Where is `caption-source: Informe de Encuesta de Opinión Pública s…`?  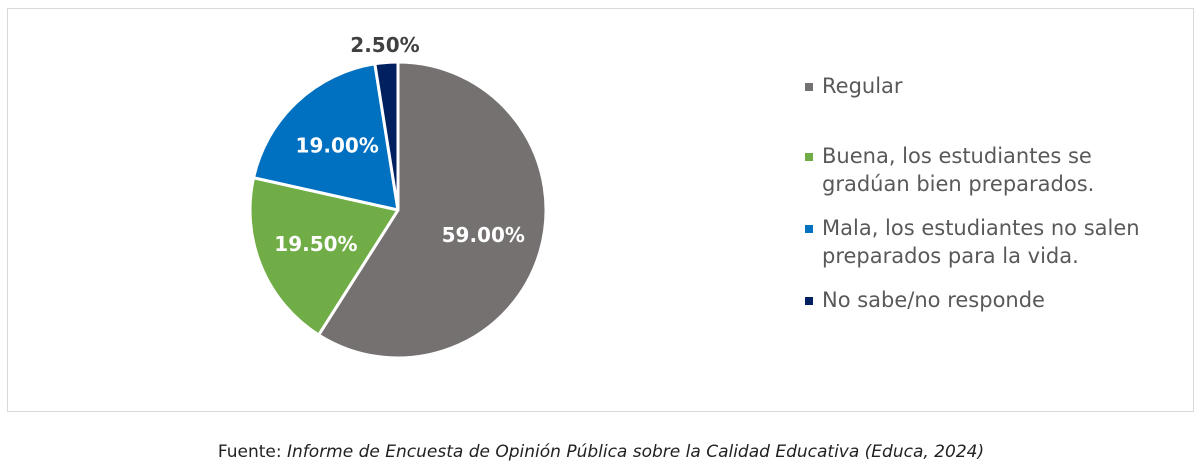
caption-source: Informe de Encuesta de Opinión Pública s… is located at coordinates (636, 452).